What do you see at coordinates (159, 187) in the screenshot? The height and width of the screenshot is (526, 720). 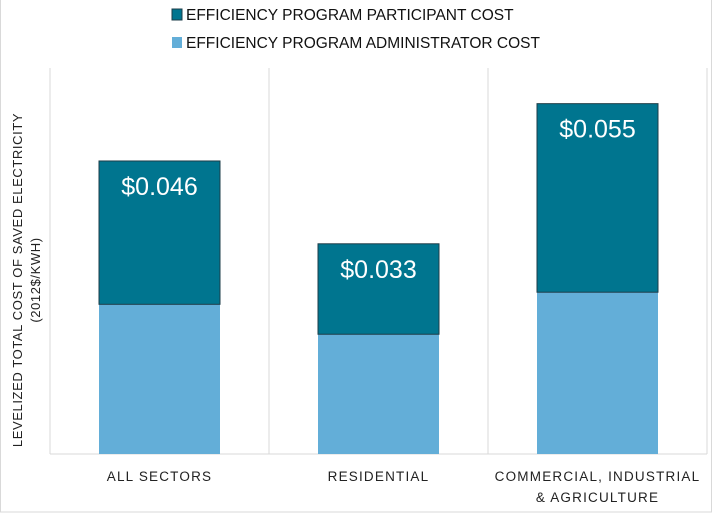 I see `data-label: $0.046` at bounding box center [159, 187].